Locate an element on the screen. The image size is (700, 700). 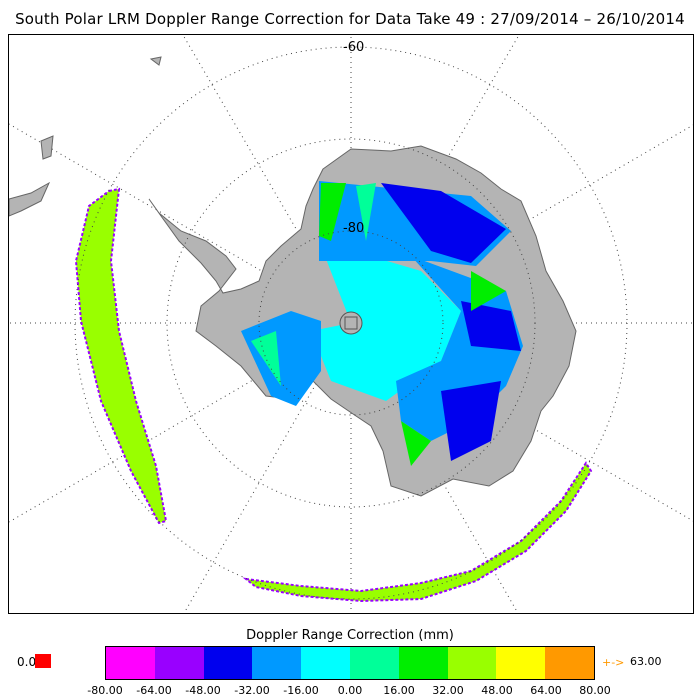
colorbar-title: Doppler Range Correction (mm) is located at coordinates (350, 635).